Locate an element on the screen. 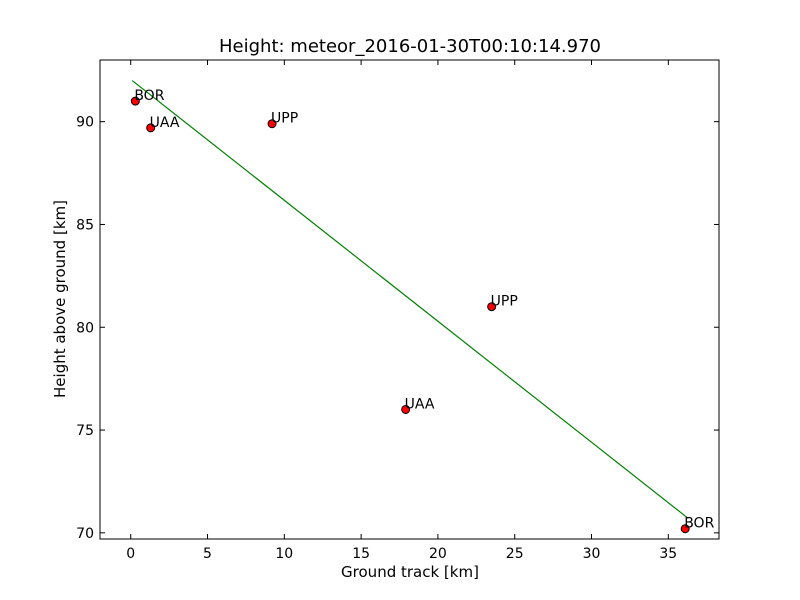 This screenshot has height=600, width=800. y-tick-label: 75 is located at coordinates (85, 431).